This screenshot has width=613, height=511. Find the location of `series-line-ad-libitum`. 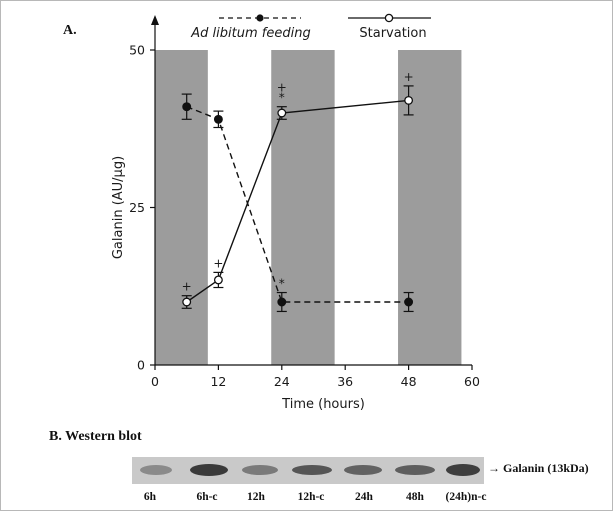

series-line-ad-libitum is located at coordinates (297, 204).